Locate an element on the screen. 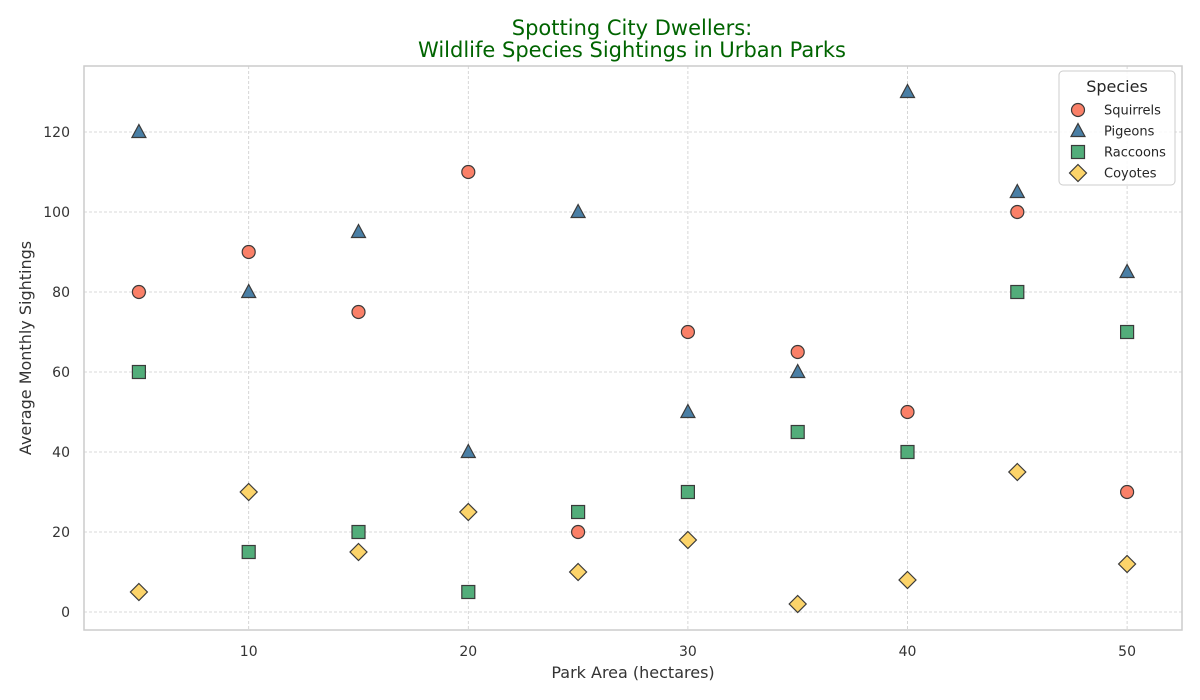  x-tick-label: 20 is located at coordinates (468, 652).